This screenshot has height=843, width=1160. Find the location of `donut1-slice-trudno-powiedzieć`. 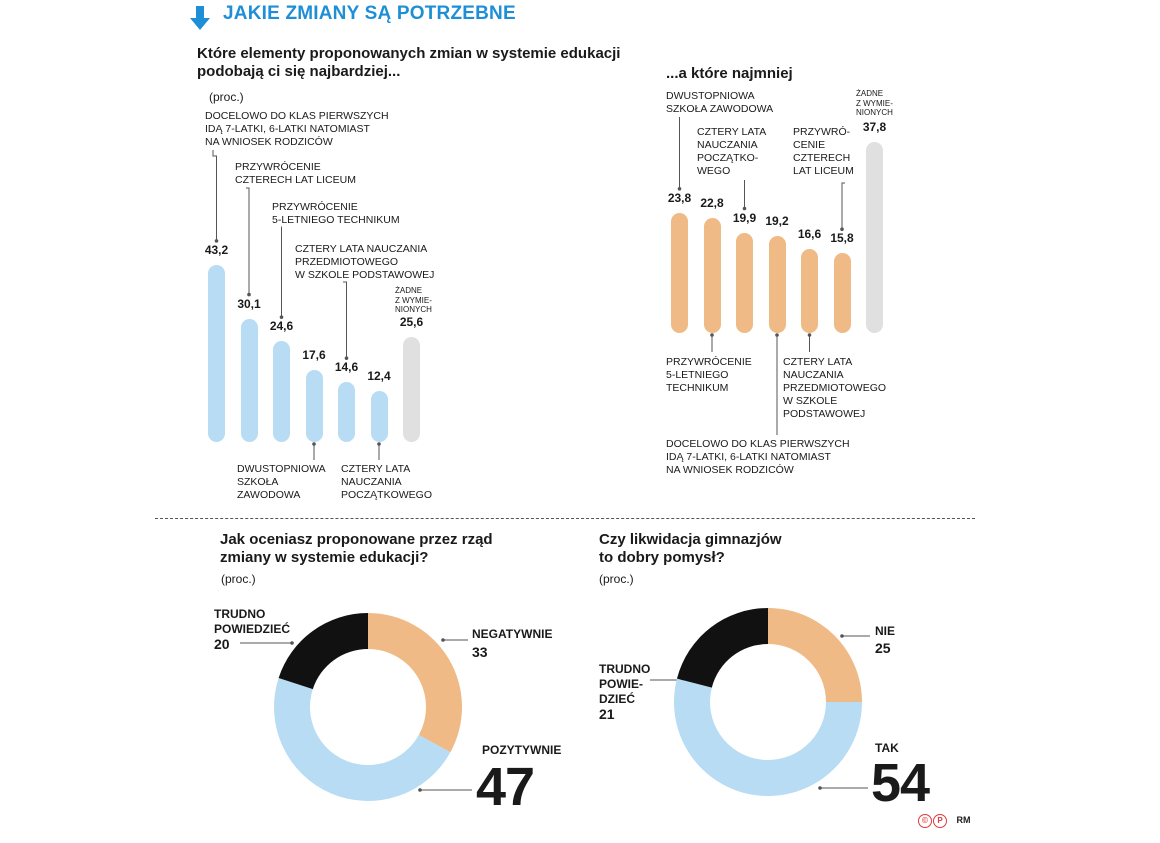

donut1-slice-trudno-powiedzieć is located at coordinates (323, 651).